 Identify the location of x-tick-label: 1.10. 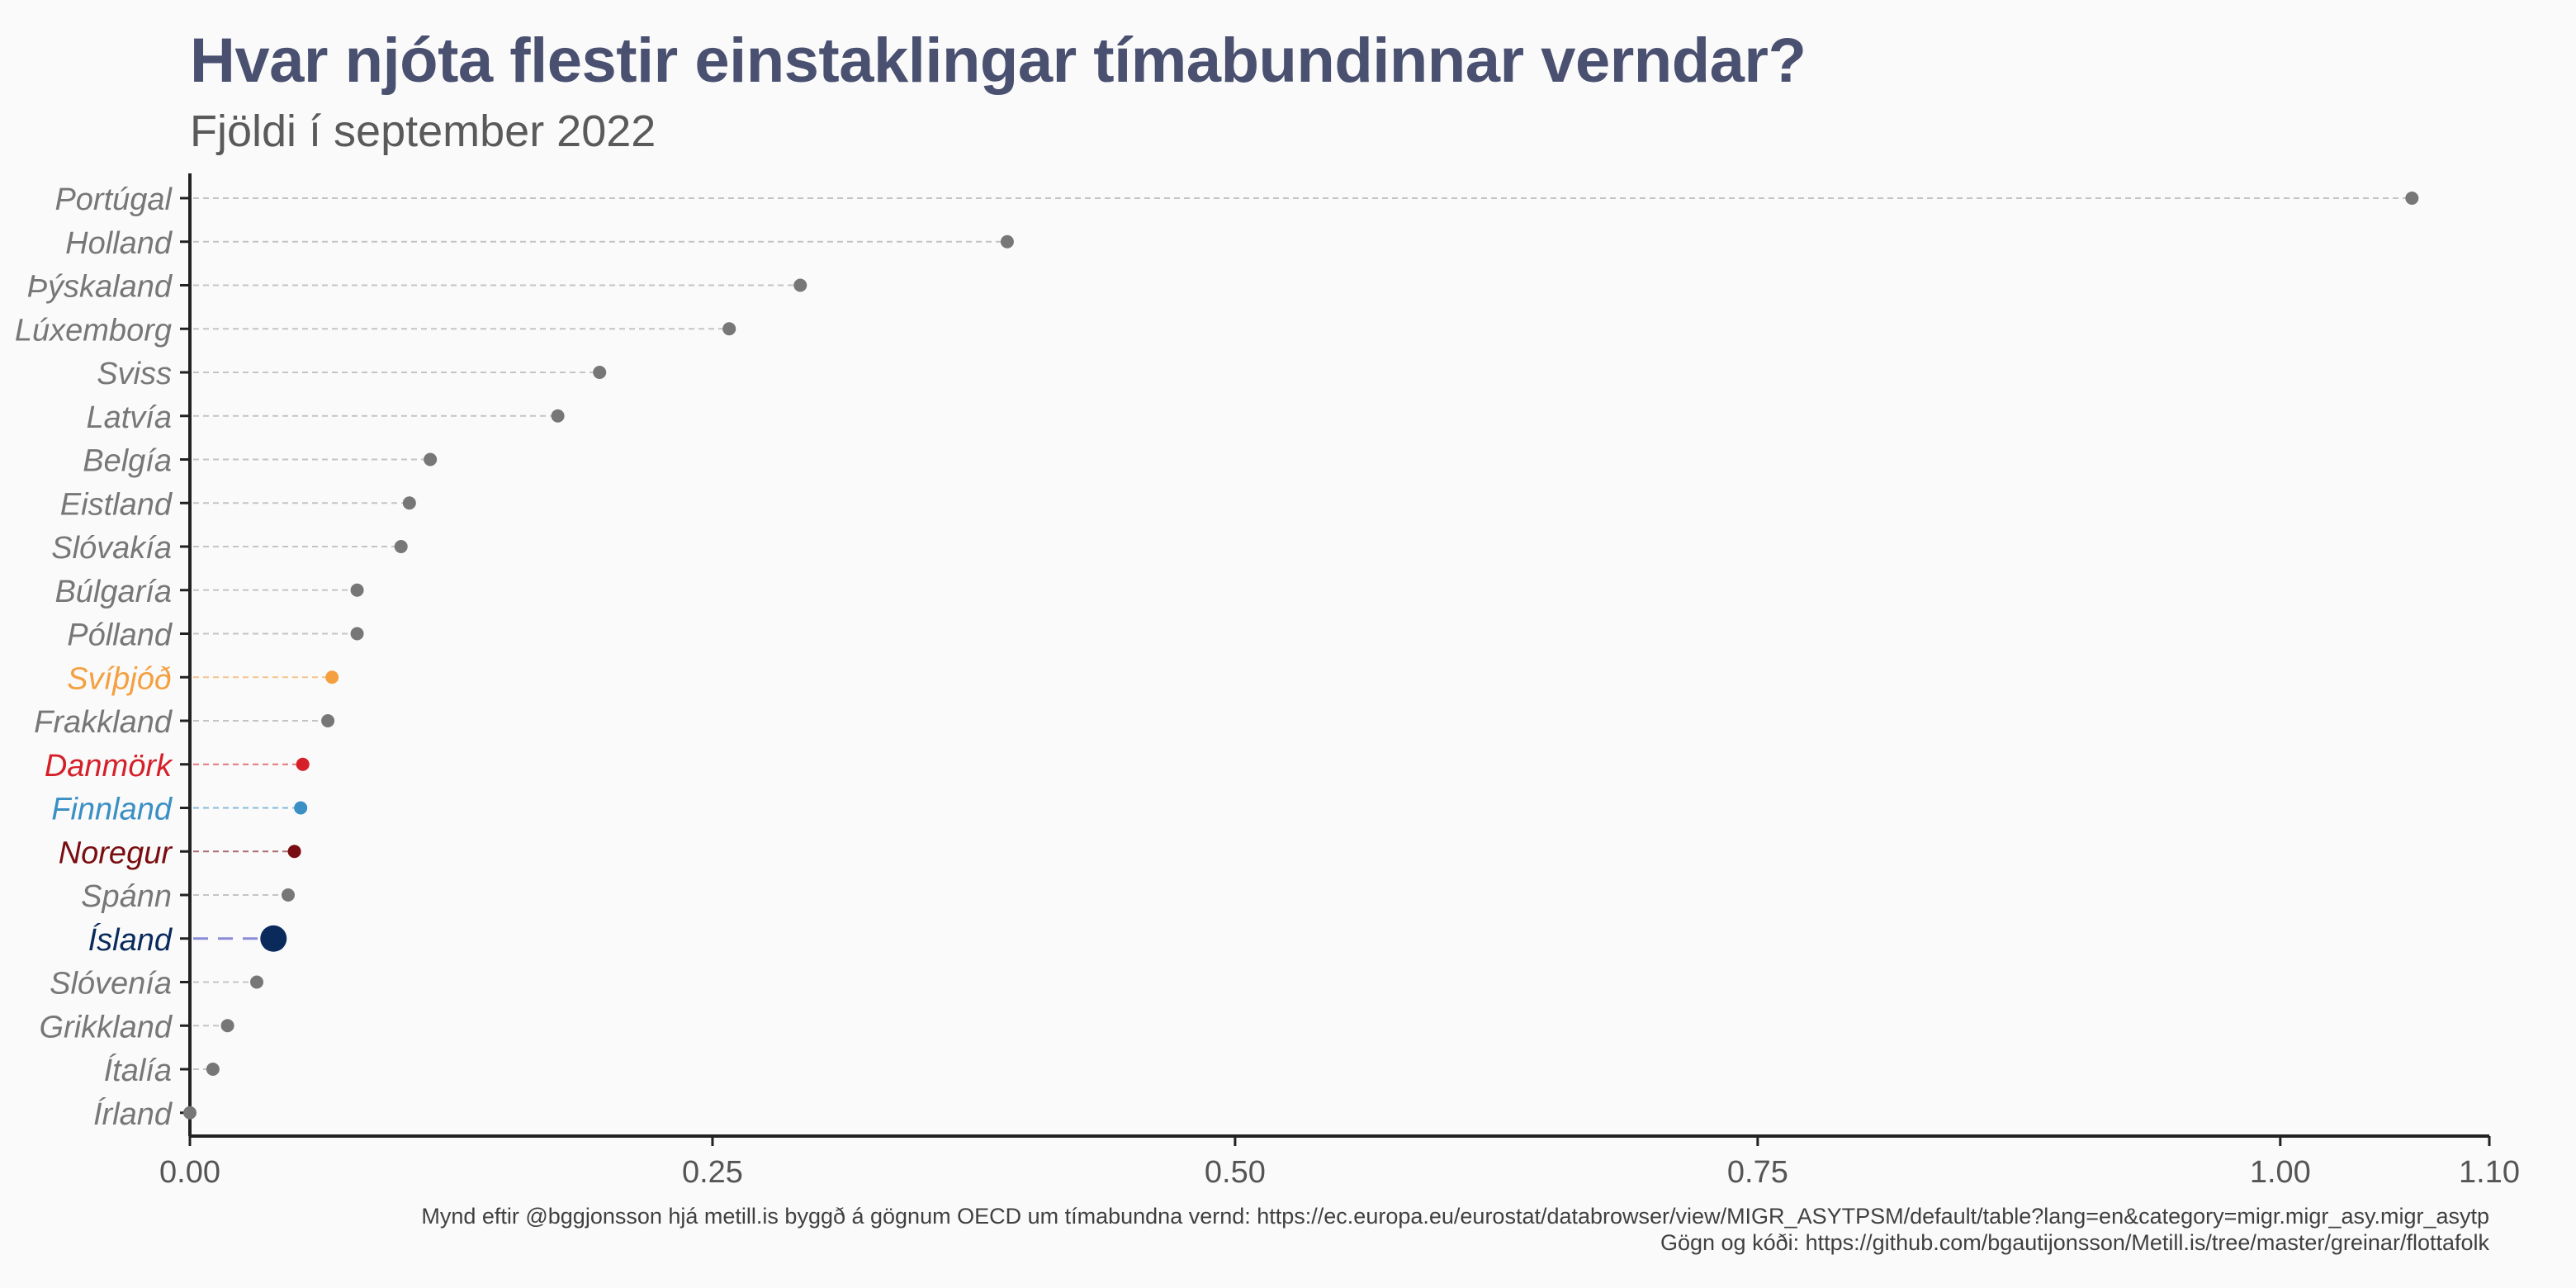
(2489, 1172).